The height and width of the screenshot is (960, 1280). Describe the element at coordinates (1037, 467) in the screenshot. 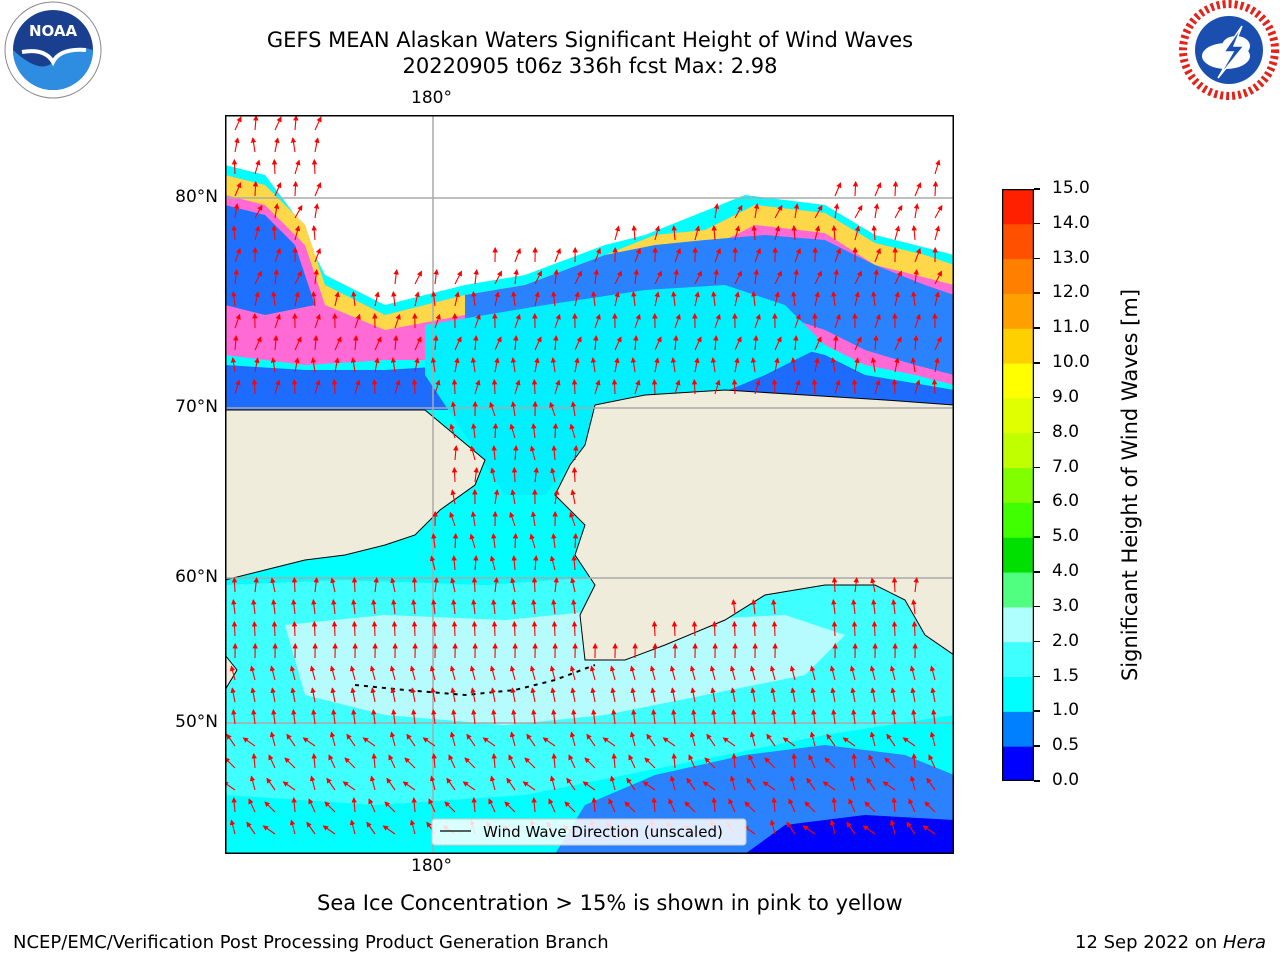

I see `colorbar-tick-mark` at that location.